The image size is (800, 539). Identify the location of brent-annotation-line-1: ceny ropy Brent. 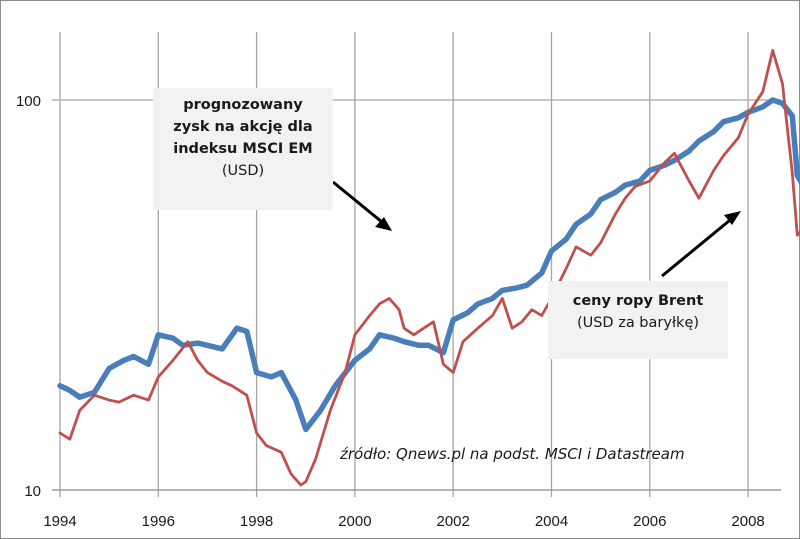
(638, 301).